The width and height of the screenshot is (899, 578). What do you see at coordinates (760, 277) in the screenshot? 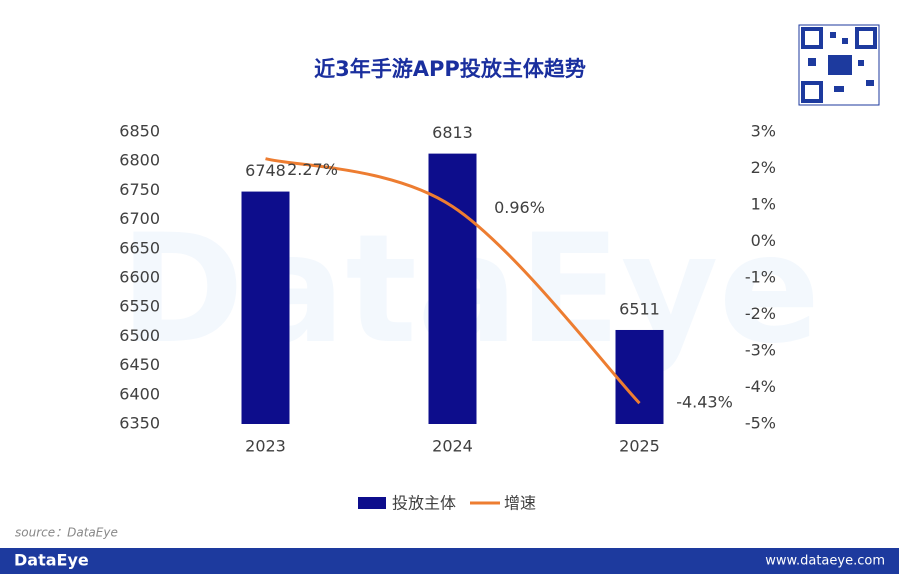
I see `y2-tick-label: -1%` at bounding box center [760, 277].